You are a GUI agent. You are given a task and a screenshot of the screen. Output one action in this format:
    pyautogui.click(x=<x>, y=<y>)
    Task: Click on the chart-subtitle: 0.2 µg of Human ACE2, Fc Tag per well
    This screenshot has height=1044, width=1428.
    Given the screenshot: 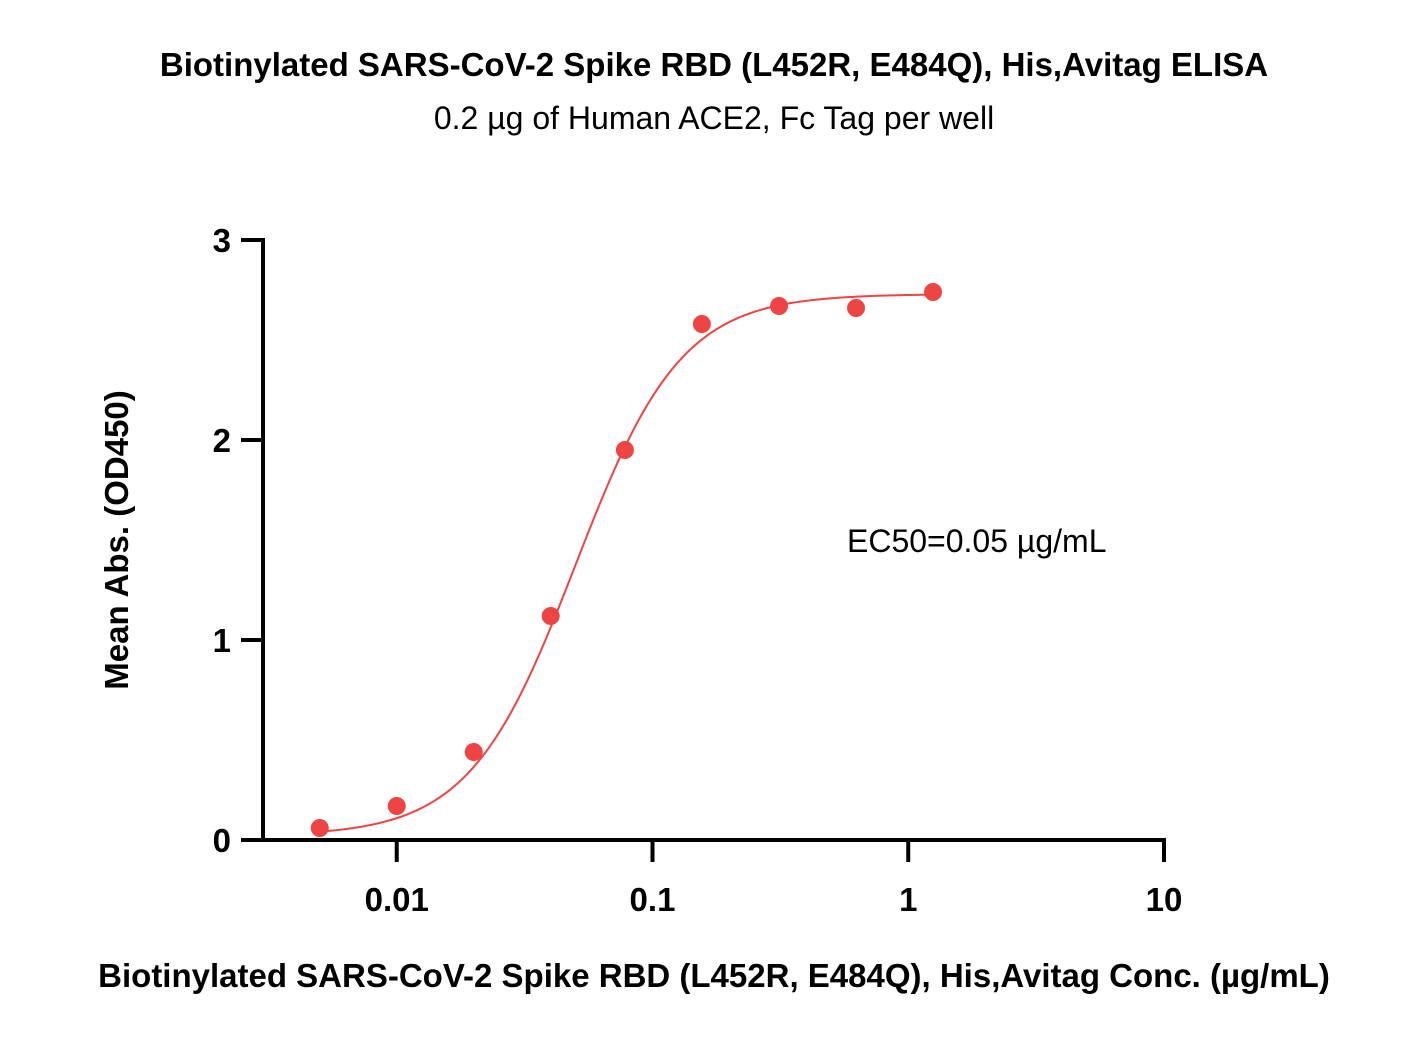 What is the action you would take?
    pyautogui.click(x=714, y=118)
    